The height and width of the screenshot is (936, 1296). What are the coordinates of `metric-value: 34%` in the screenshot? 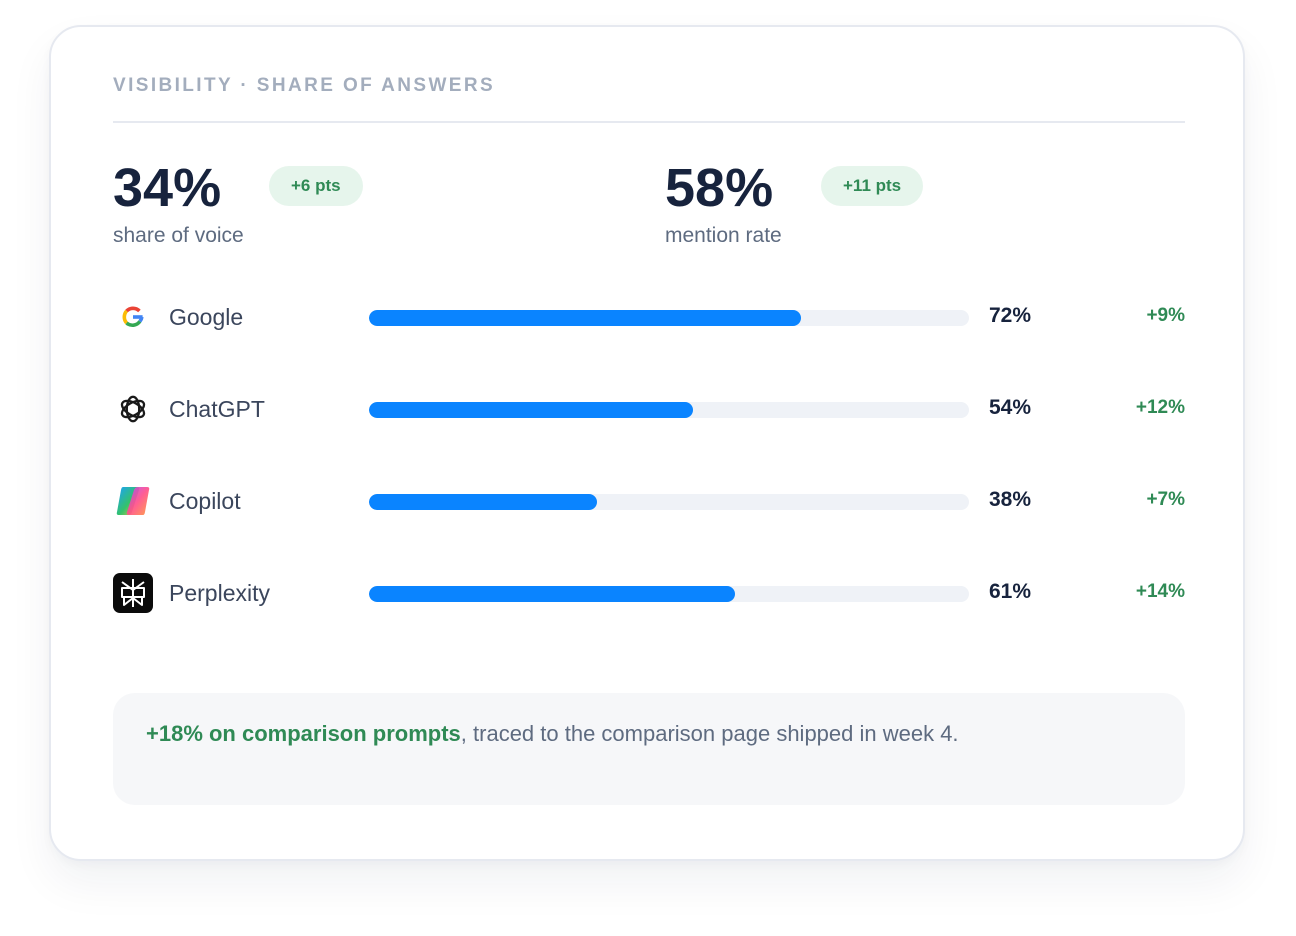 It's located at (167, 188).